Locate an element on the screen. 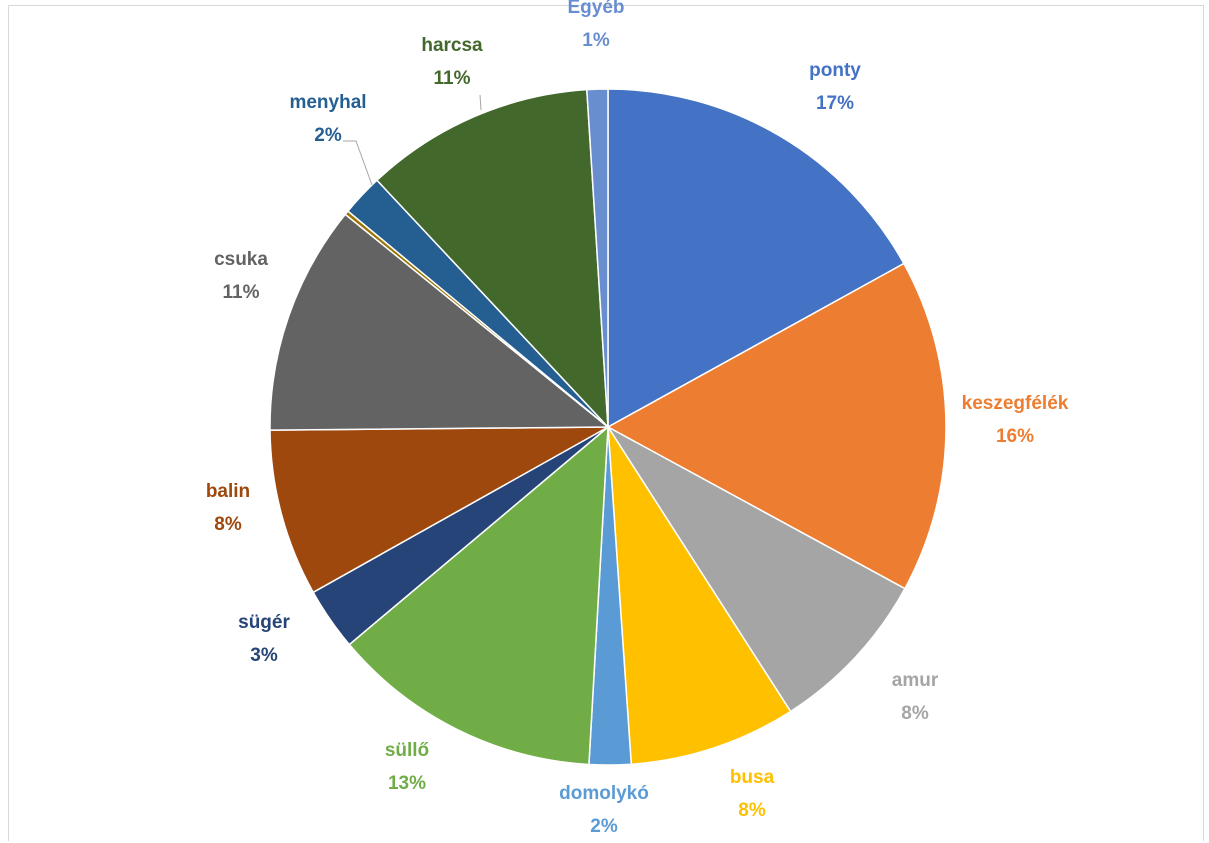  data-label-name: busa is located at coordinates (752, 777).